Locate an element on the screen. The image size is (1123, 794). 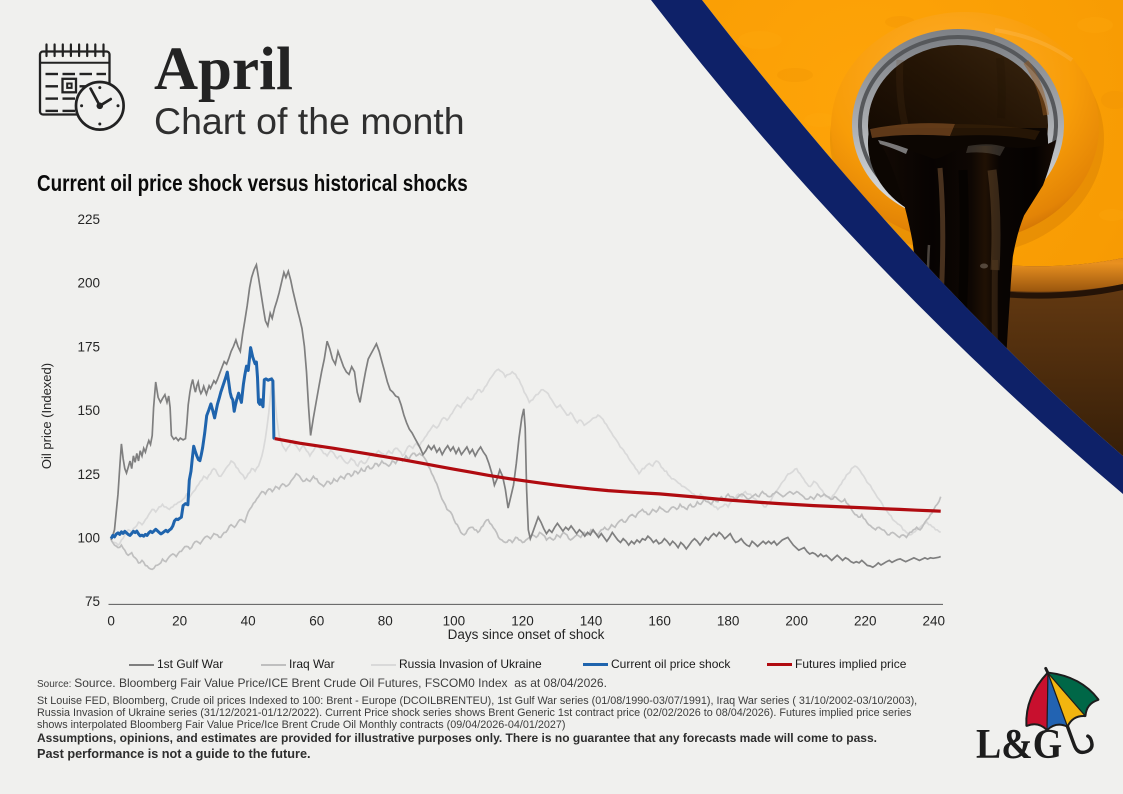
svg-text: 220 is located at coordinates (865, 621).